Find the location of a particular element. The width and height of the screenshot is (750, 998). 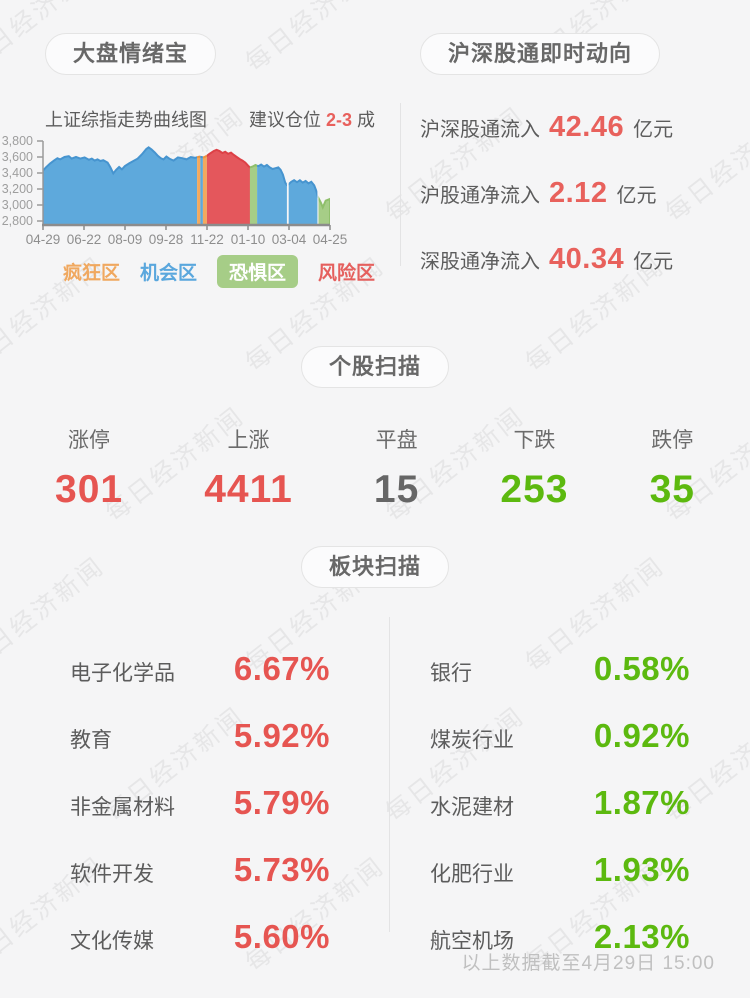

sentiment-panel-title: 大盘情绪宝 is located at coordinates (131, 54).